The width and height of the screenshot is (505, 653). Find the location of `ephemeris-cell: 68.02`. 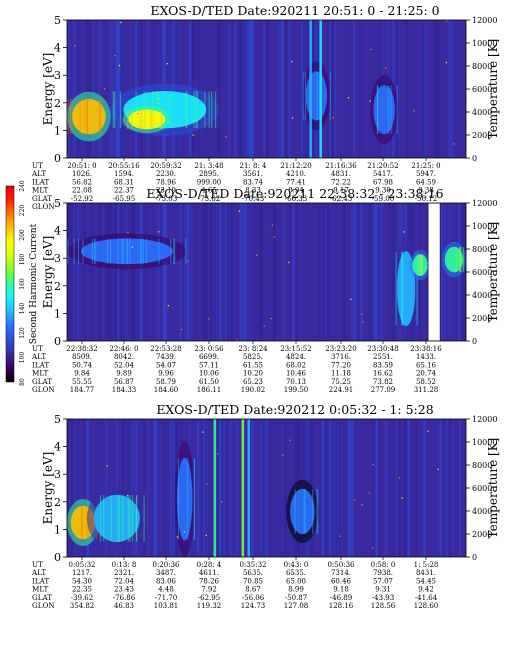

ephemeris-cell: 68.02 is located at coordinates (296, 365).